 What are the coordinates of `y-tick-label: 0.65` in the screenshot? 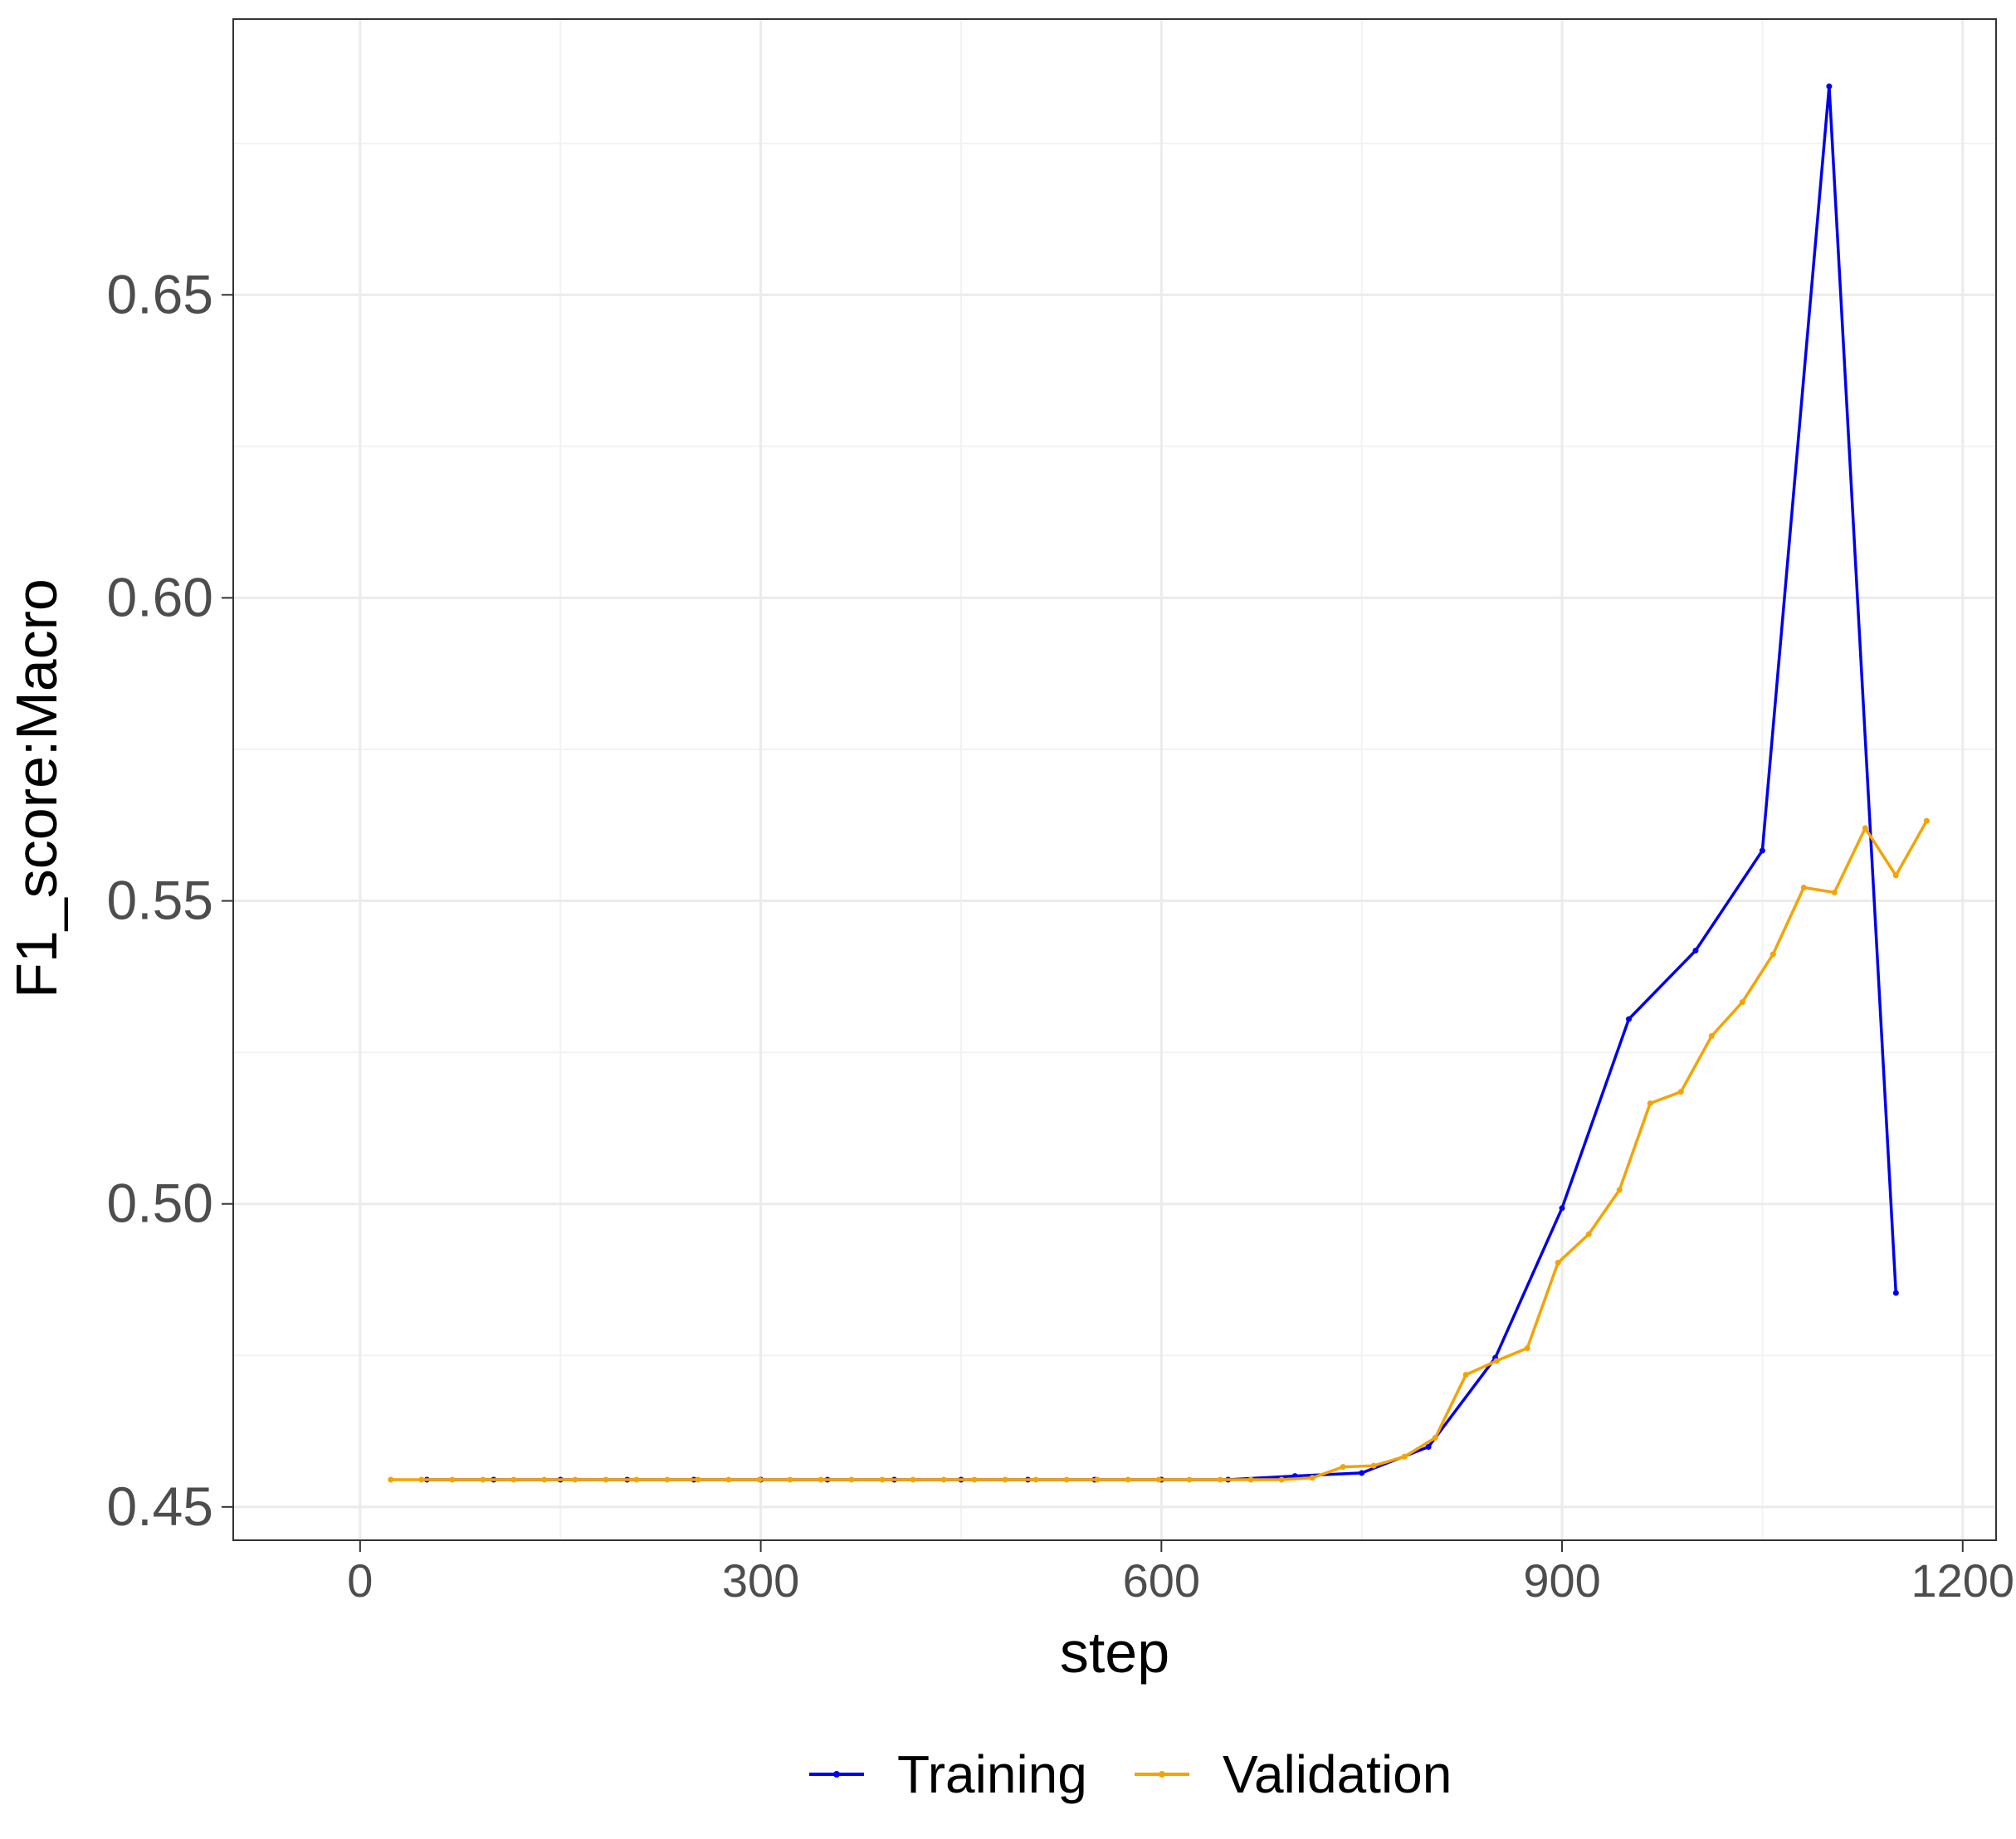 It's located at (160, 293).